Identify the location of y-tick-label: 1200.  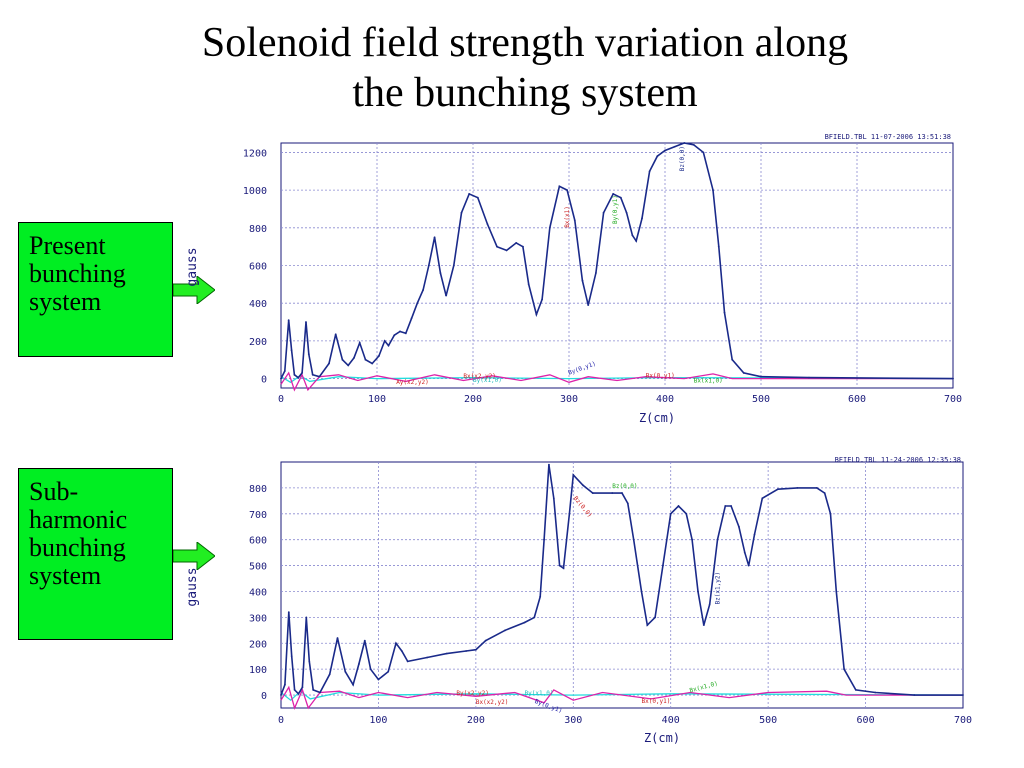
(255, 153).